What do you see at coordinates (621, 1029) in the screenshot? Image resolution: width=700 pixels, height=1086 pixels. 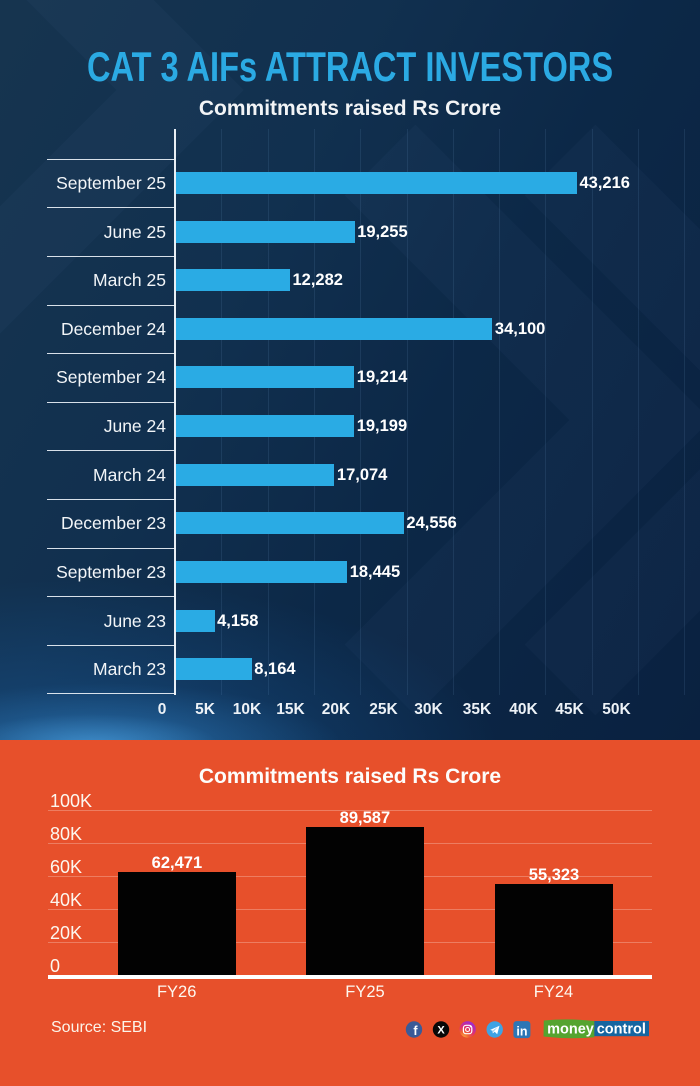 I see `svg-text: control` at bounding box center [621, 1029].